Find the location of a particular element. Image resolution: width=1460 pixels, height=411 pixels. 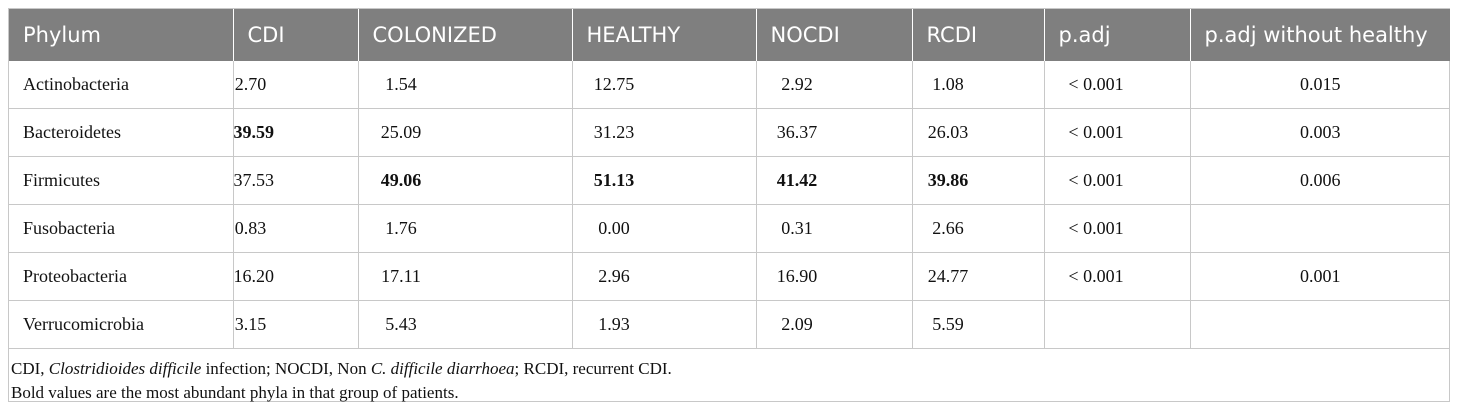

cell: 16.20 is located at coordinates (296, 276).